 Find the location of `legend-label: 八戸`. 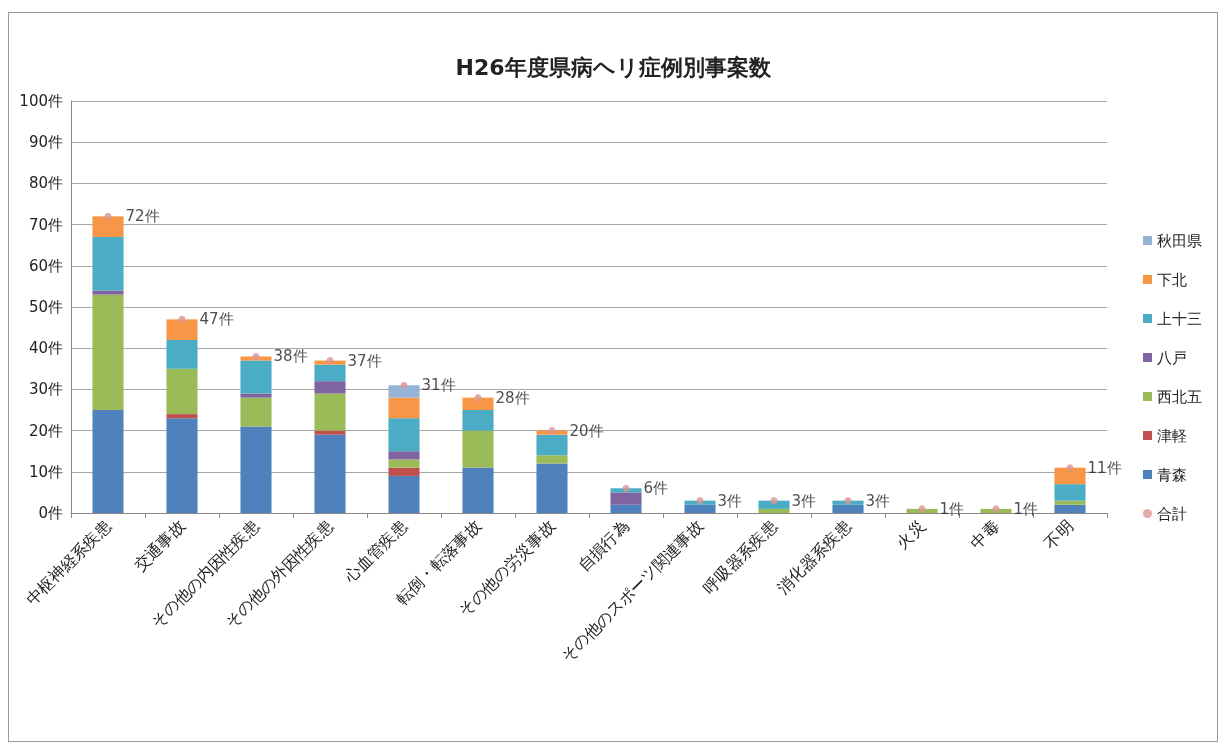

legend-label: 八戸 is located at coordinates (1172, 357).